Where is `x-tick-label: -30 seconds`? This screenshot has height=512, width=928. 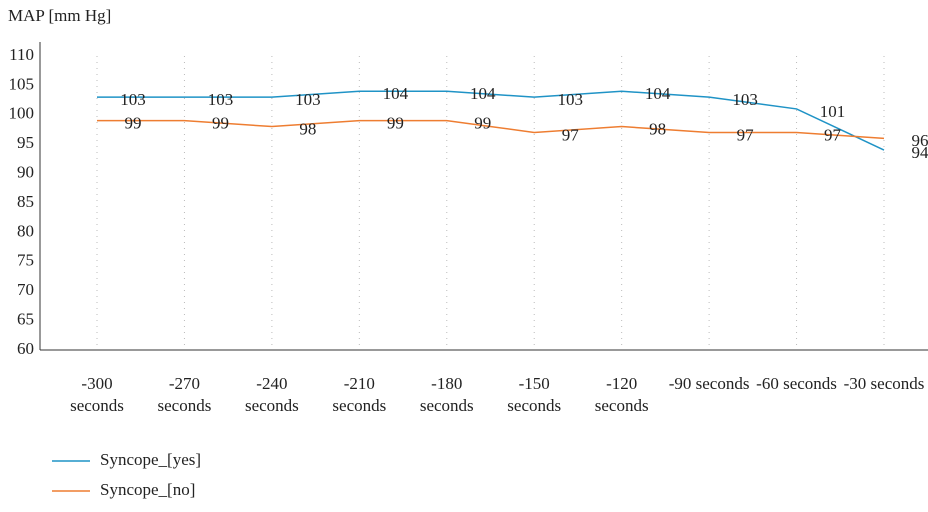 x-tick-label: -30 seconds is located at coordinates (884, 383).